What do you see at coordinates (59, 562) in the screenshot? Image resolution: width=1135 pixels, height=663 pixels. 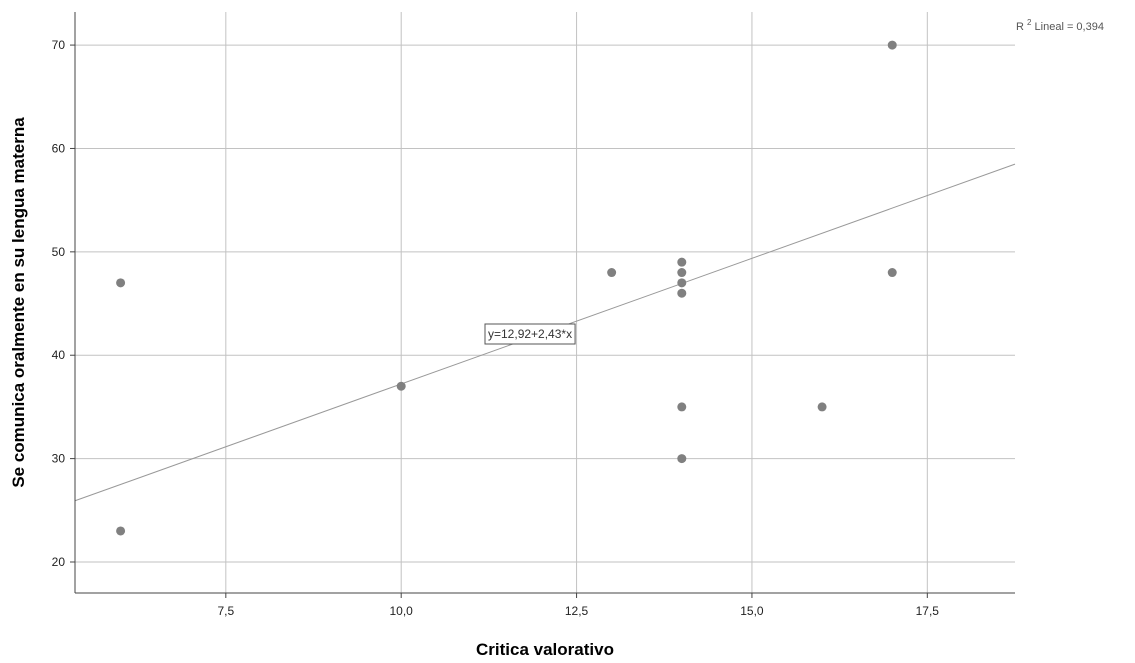 I see `y-tick-label: 20` at bounding box center [59, 562].